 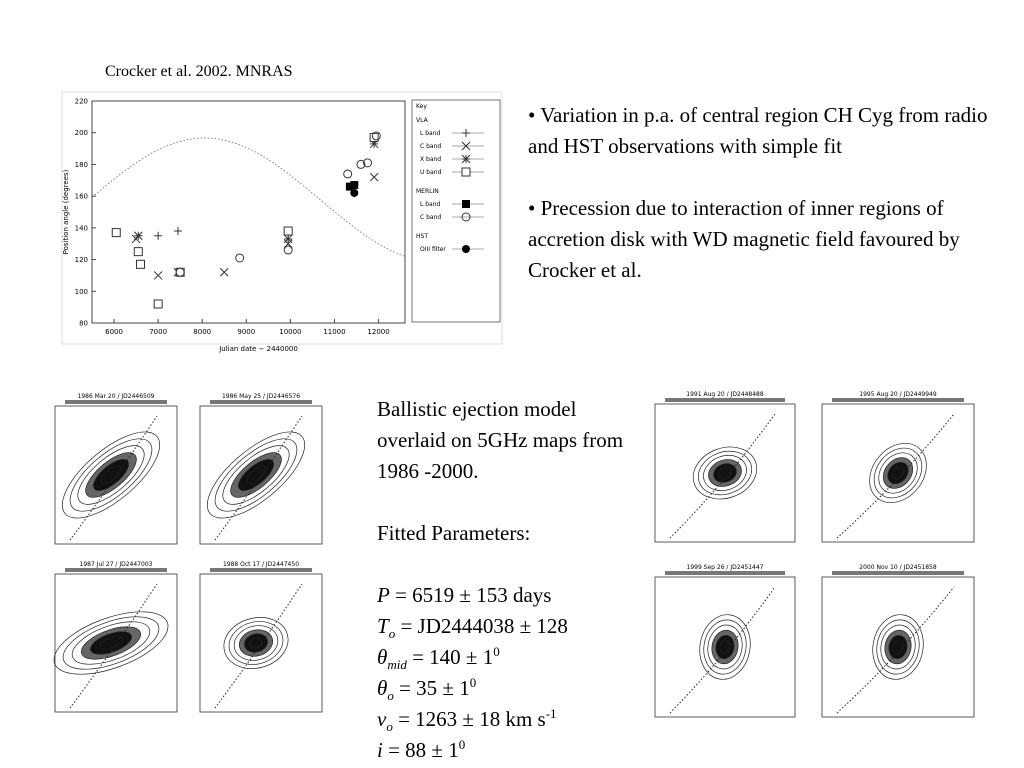 What do you see at coordinates (334, 332) in the screenshot?
I see `x-tick-label: 11000` at bounding box center [334, 332].